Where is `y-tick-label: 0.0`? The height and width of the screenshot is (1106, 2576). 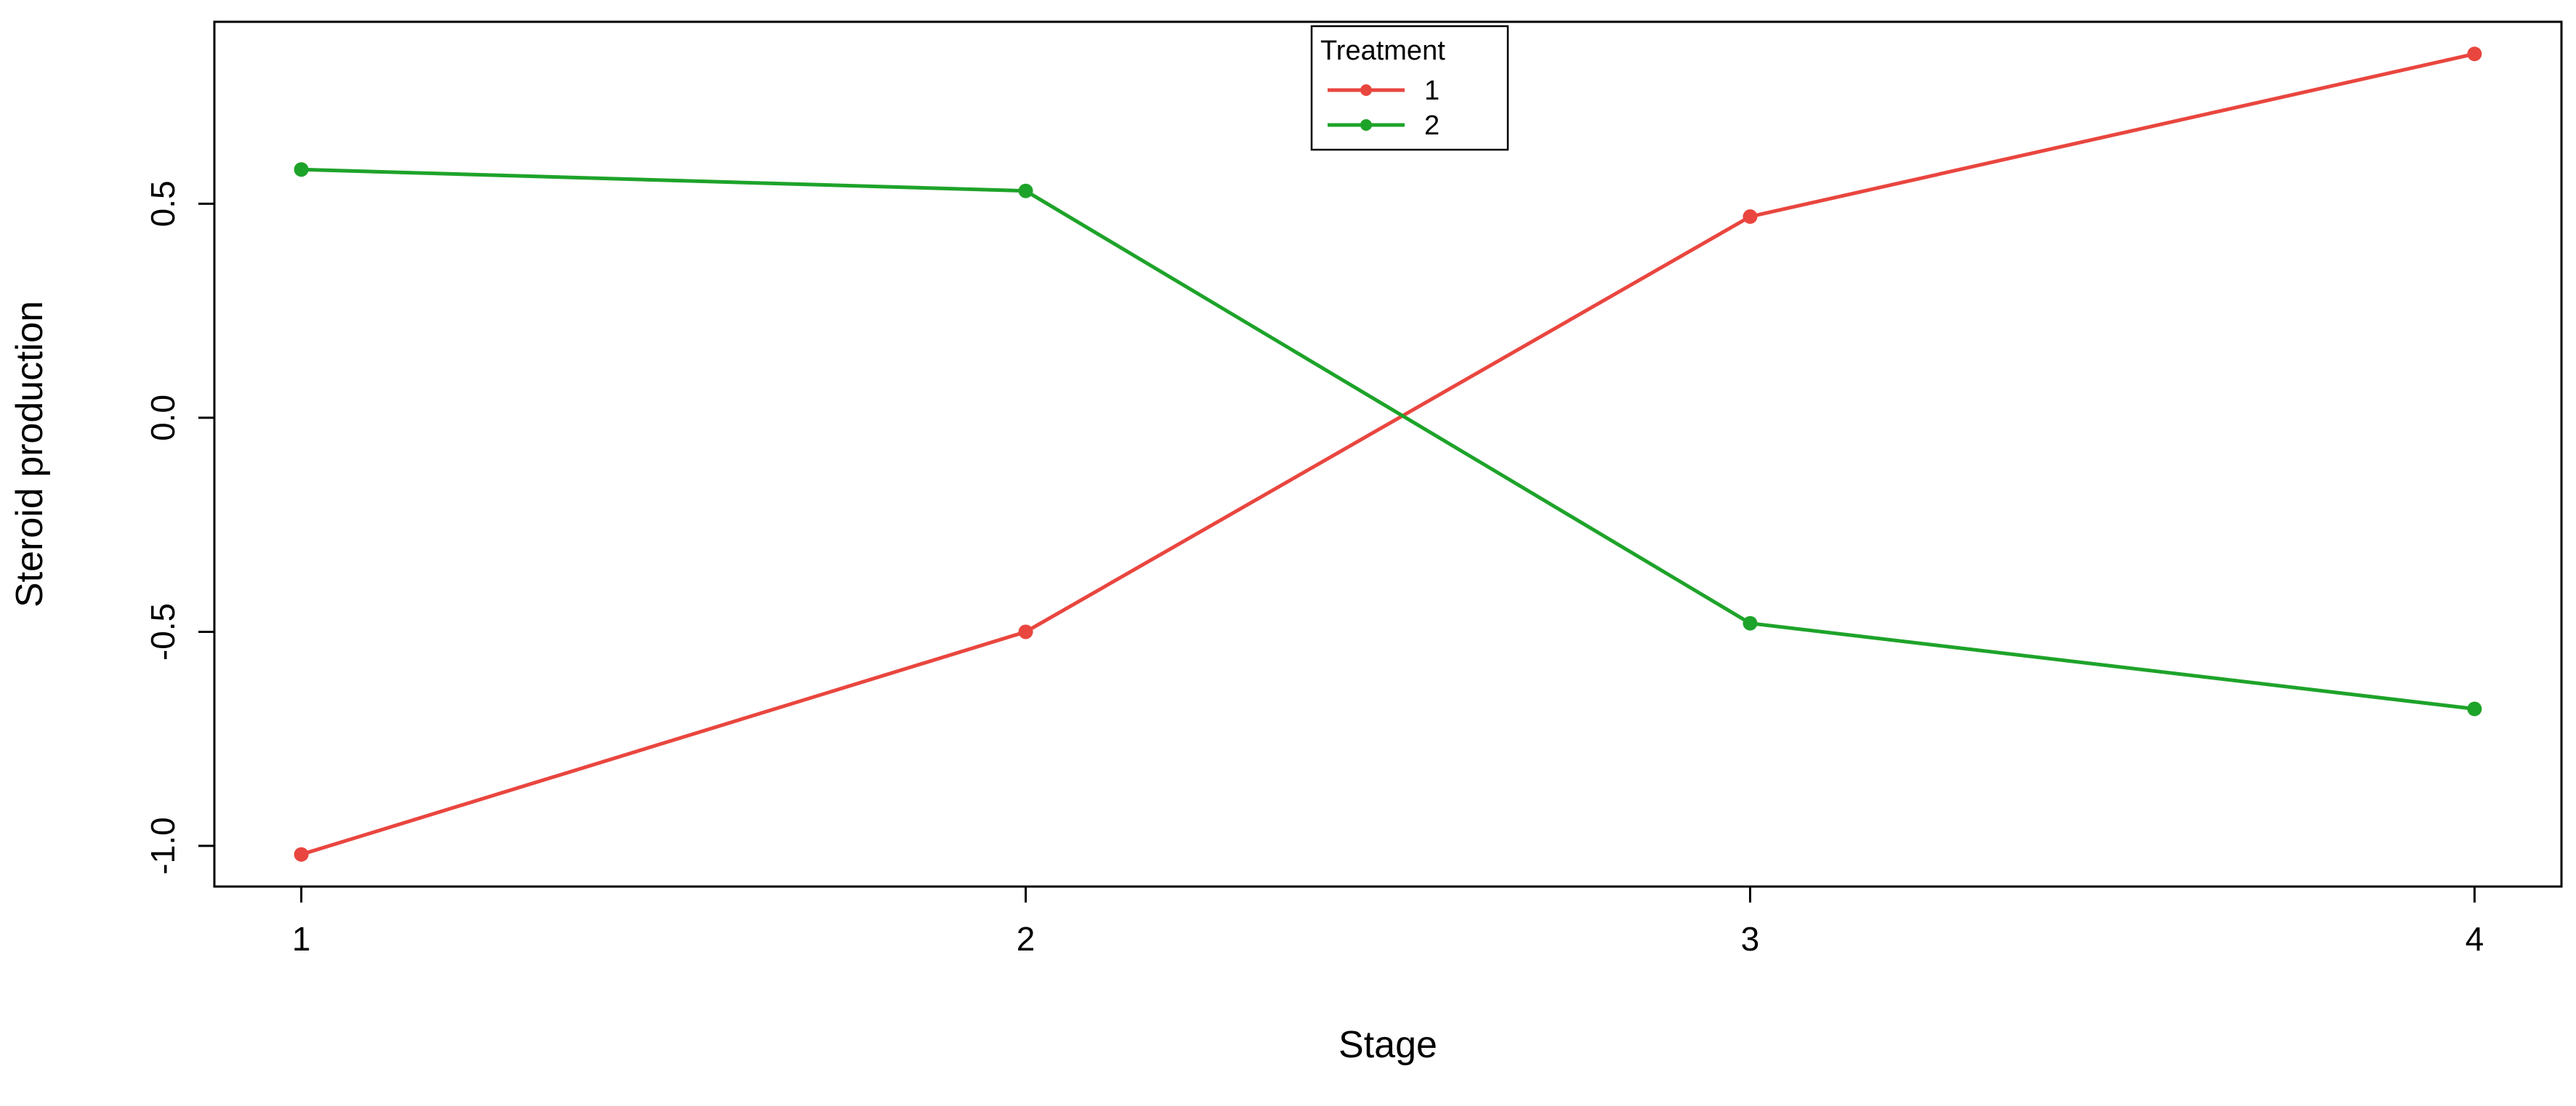 y-tick-label: 0.0 is located at coordinates (163, 418).